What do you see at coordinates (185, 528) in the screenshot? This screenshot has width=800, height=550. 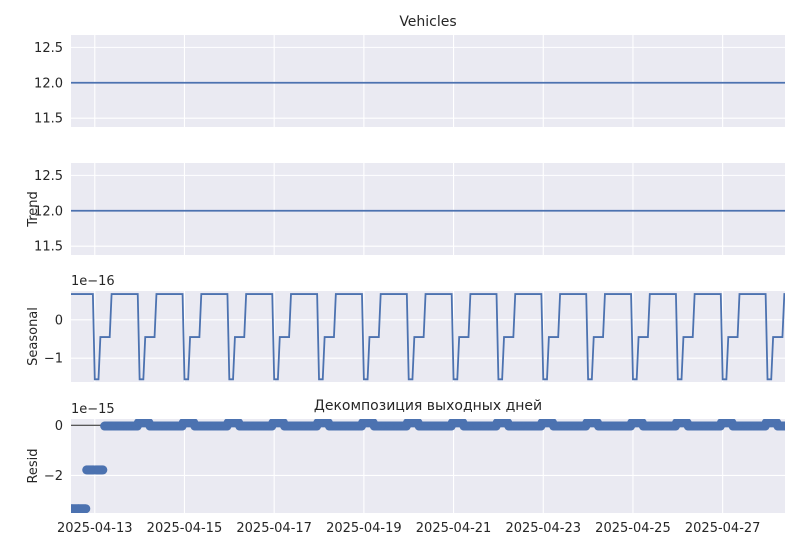 I see `x-tick-label: 2025-04-15` at bounding box center [185, 528].